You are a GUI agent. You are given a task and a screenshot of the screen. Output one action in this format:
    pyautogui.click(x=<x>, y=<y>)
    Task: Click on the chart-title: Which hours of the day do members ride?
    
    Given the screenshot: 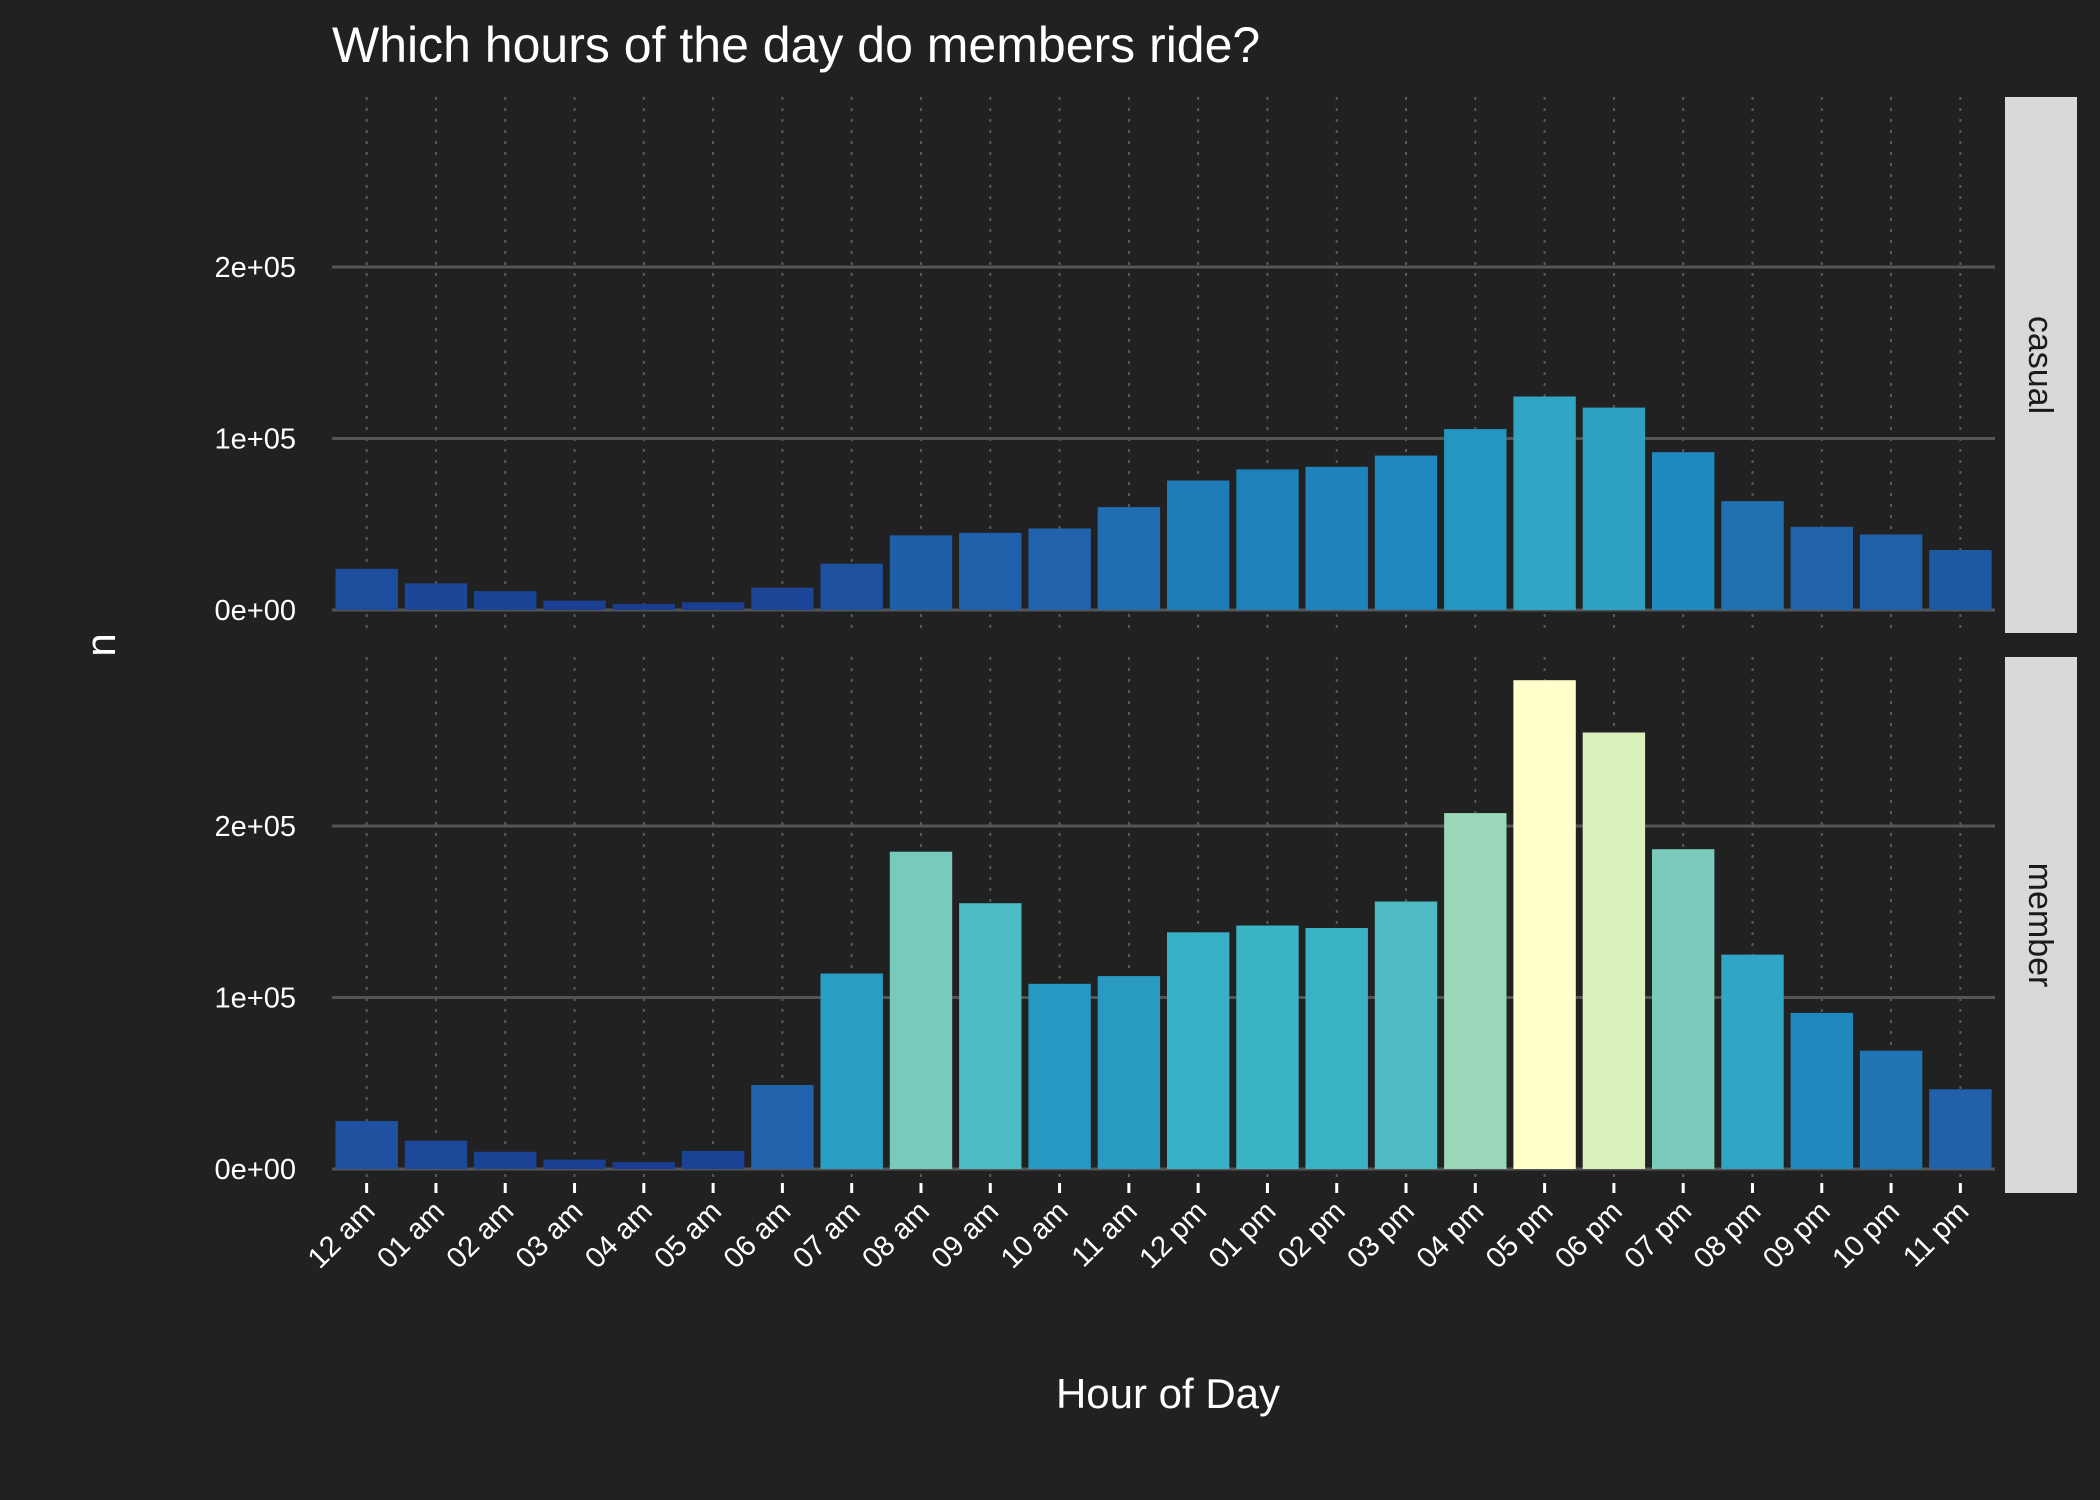 What is the action you would take?
    pyautogui.click(x=796, y=45)
    